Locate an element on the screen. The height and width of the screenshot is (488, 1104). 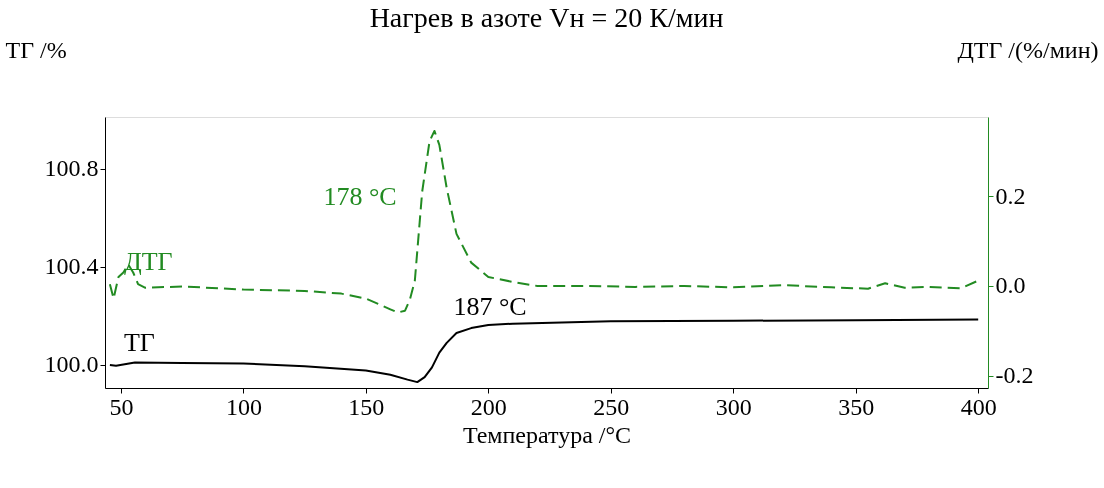
y-axis-title: ТГ /% is located at coordinates (36, 49).